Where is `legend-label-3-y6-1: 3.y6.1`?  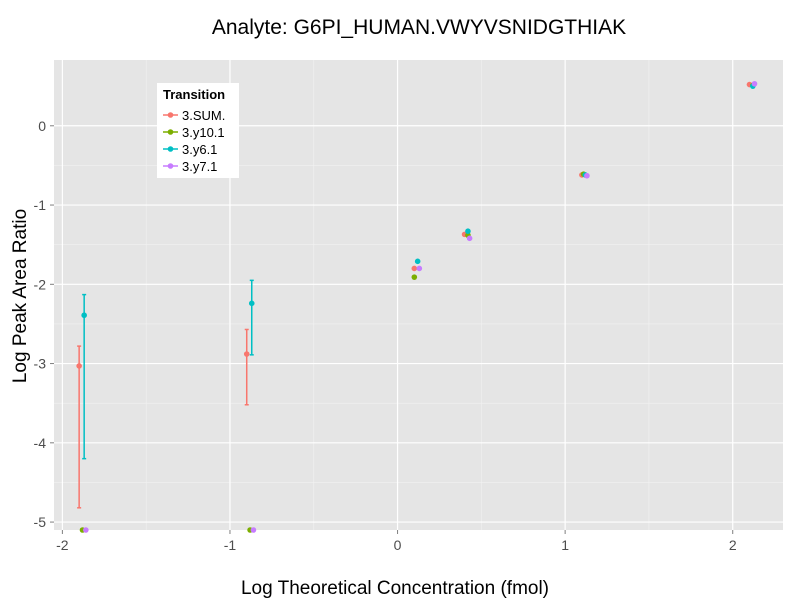
legend-label-3-y6-1: 3.y6.1 is located at coordinates (199, 149).